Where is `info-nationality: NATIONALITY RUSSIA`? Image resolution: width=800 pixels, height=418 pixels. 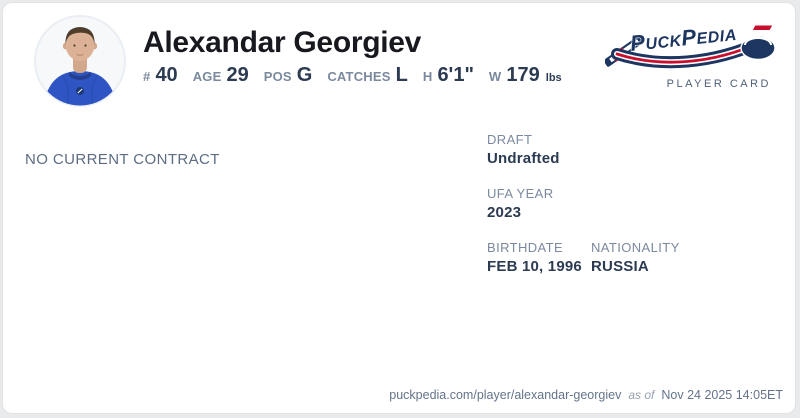 info-nationality: NATIONALITY RUSSIA is located at coordinates (635, 257).